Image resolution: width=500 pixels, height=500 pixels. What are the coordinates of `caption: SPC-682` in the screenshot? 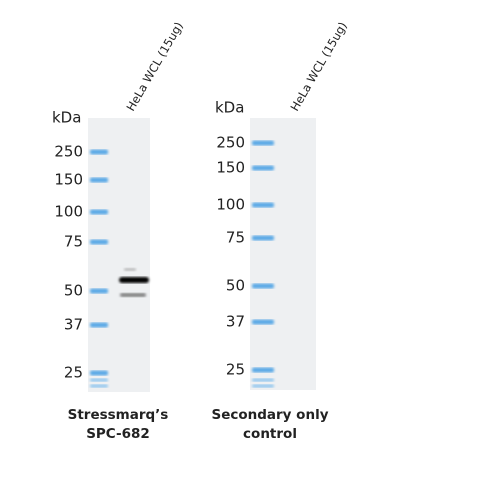 It's located at (118, 434).